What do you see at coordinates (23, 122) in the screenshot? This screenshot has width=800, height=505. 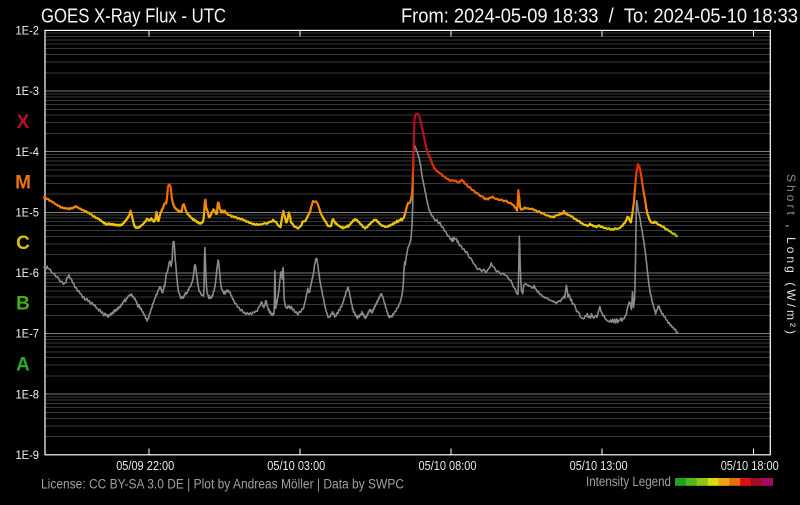 I see `svg-text: X` at bounding box center [23, 122].